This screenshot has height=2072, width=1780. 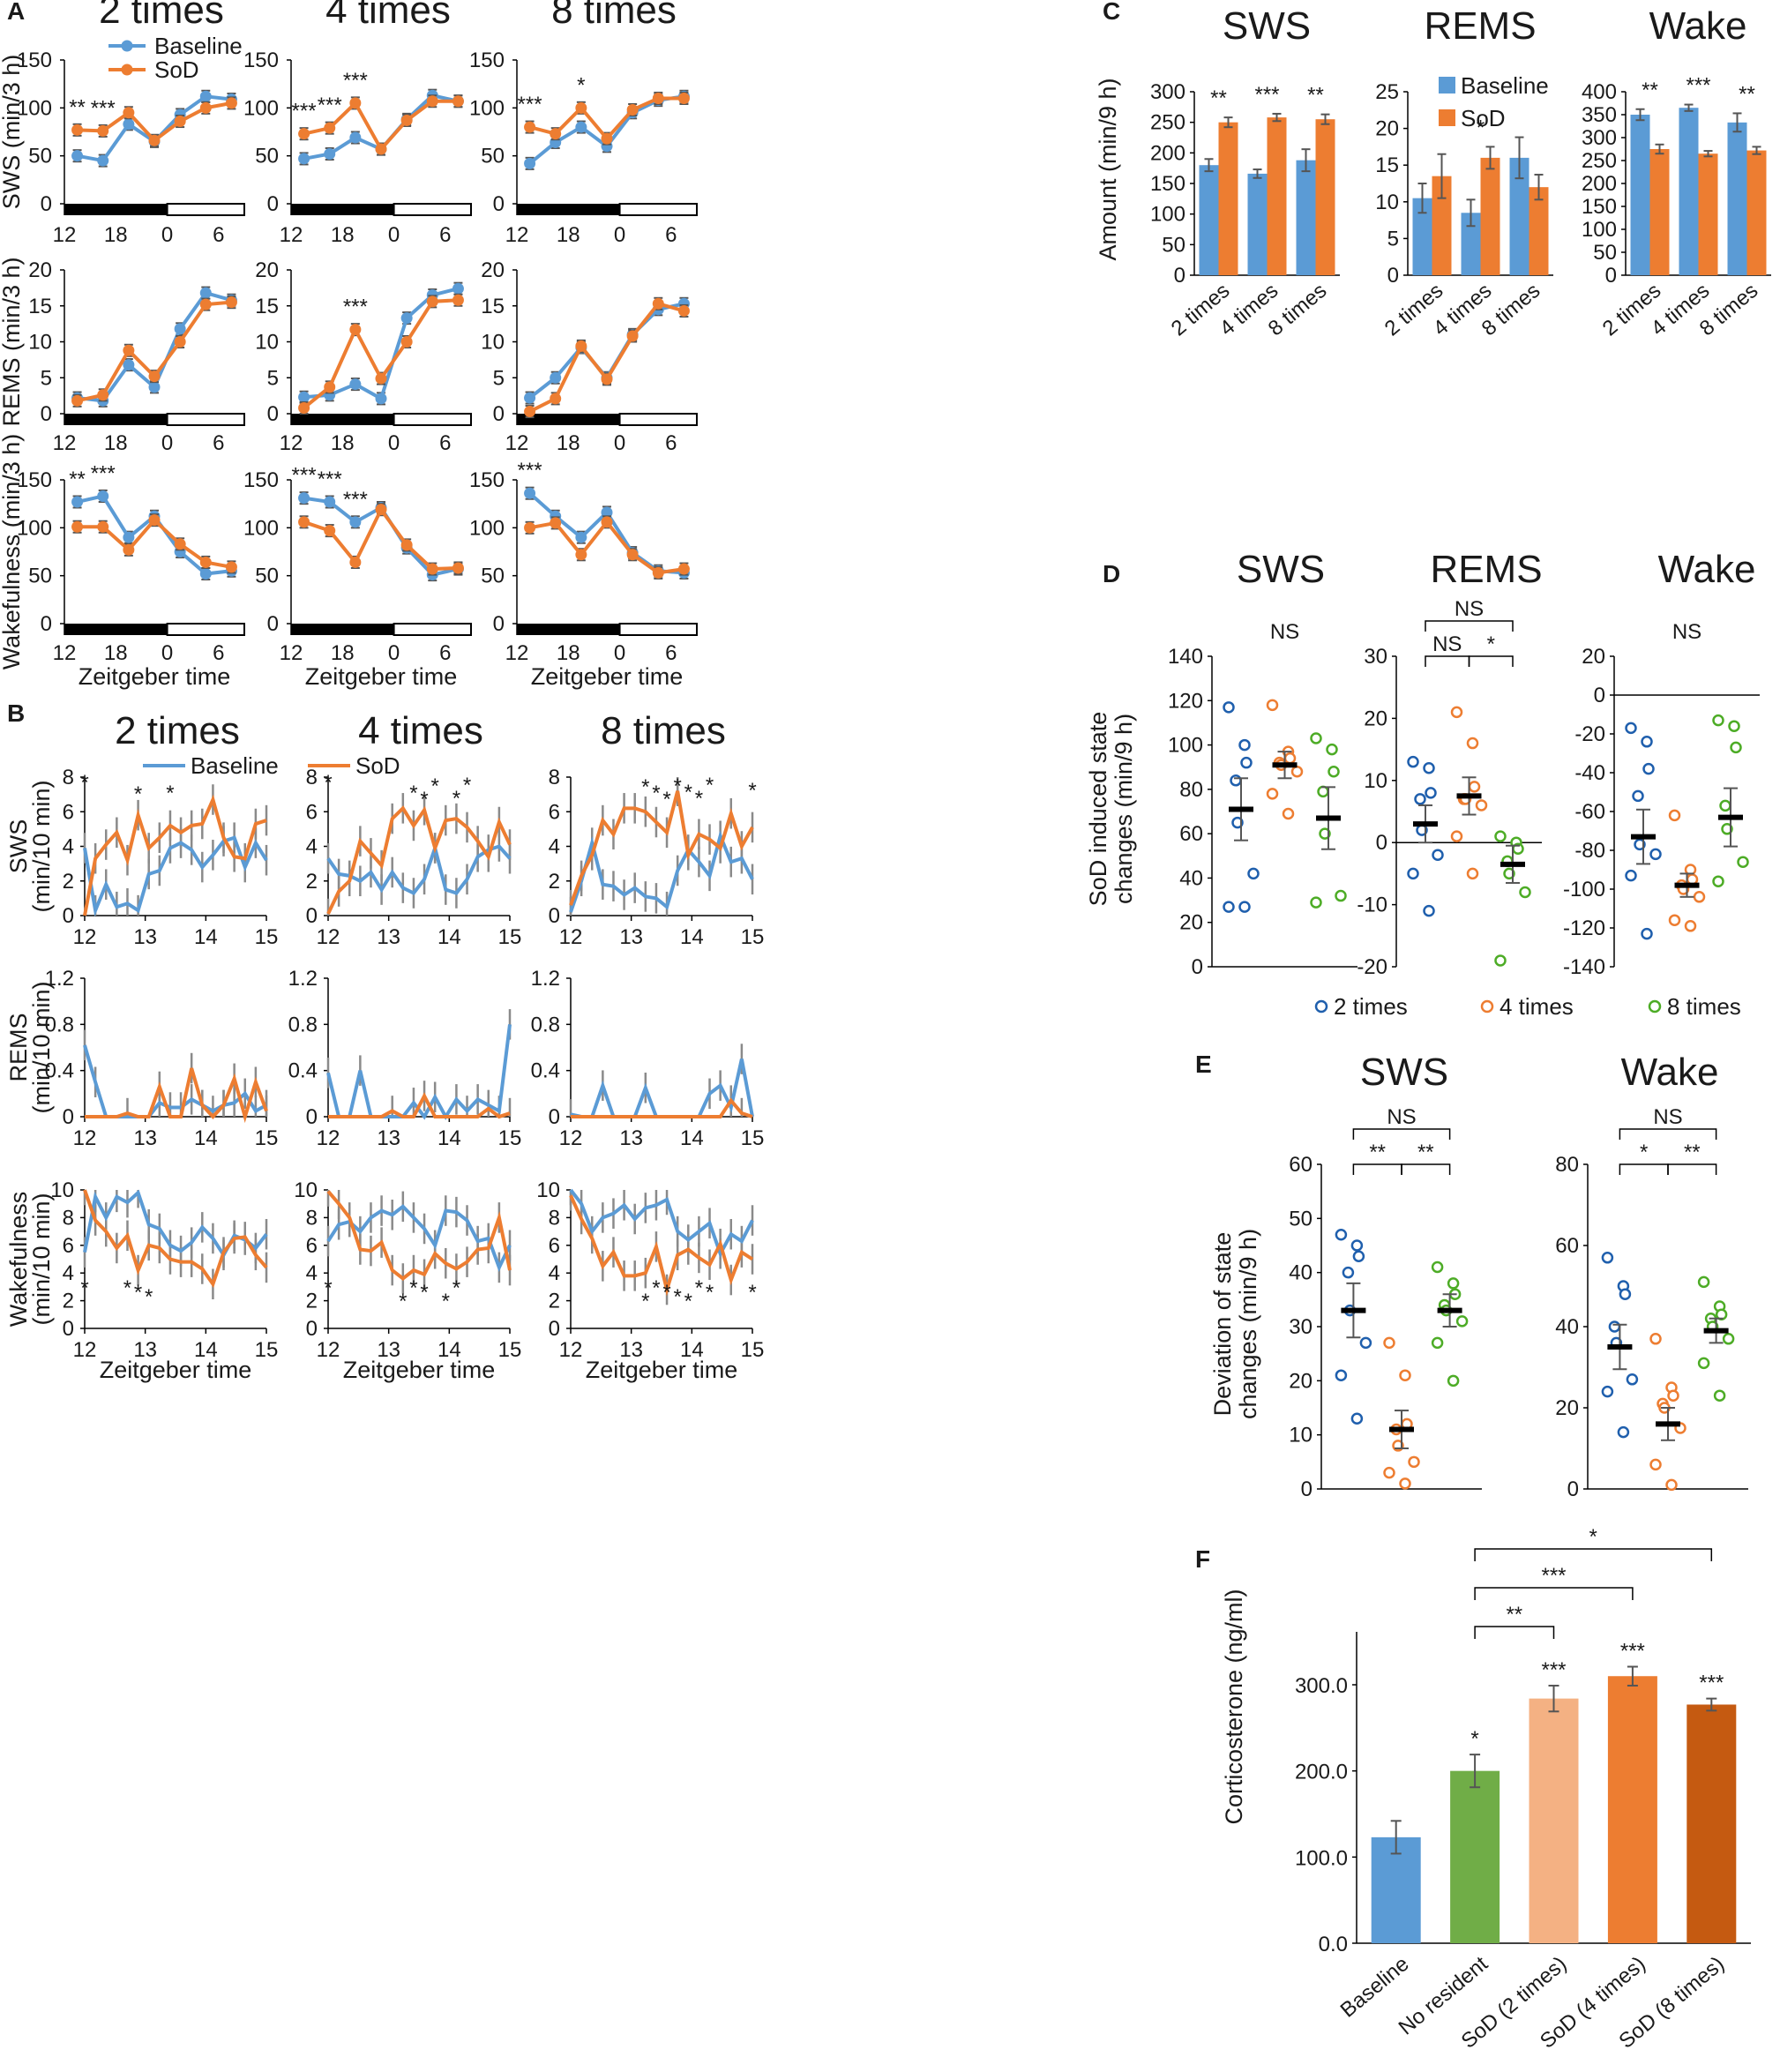 I want to click on dark-phase-bar, so click(x=116, y=419).